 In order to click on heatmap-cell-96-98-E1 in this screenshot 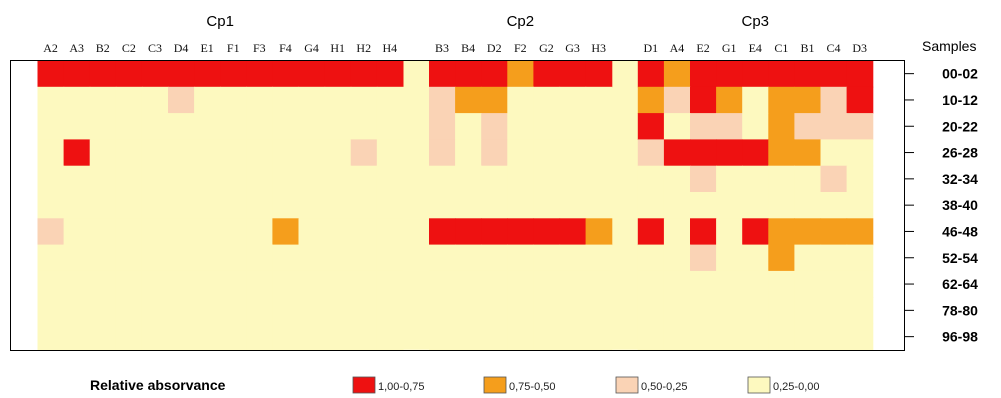, I will do `click(207, 337)`.